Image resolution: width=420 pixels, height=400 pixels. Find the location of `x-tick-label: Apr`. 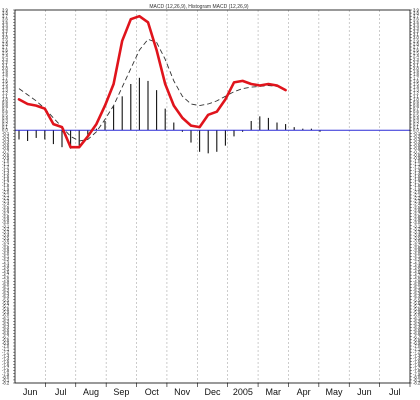

x-tick-label: Apr is located at coordinates (304, 392).